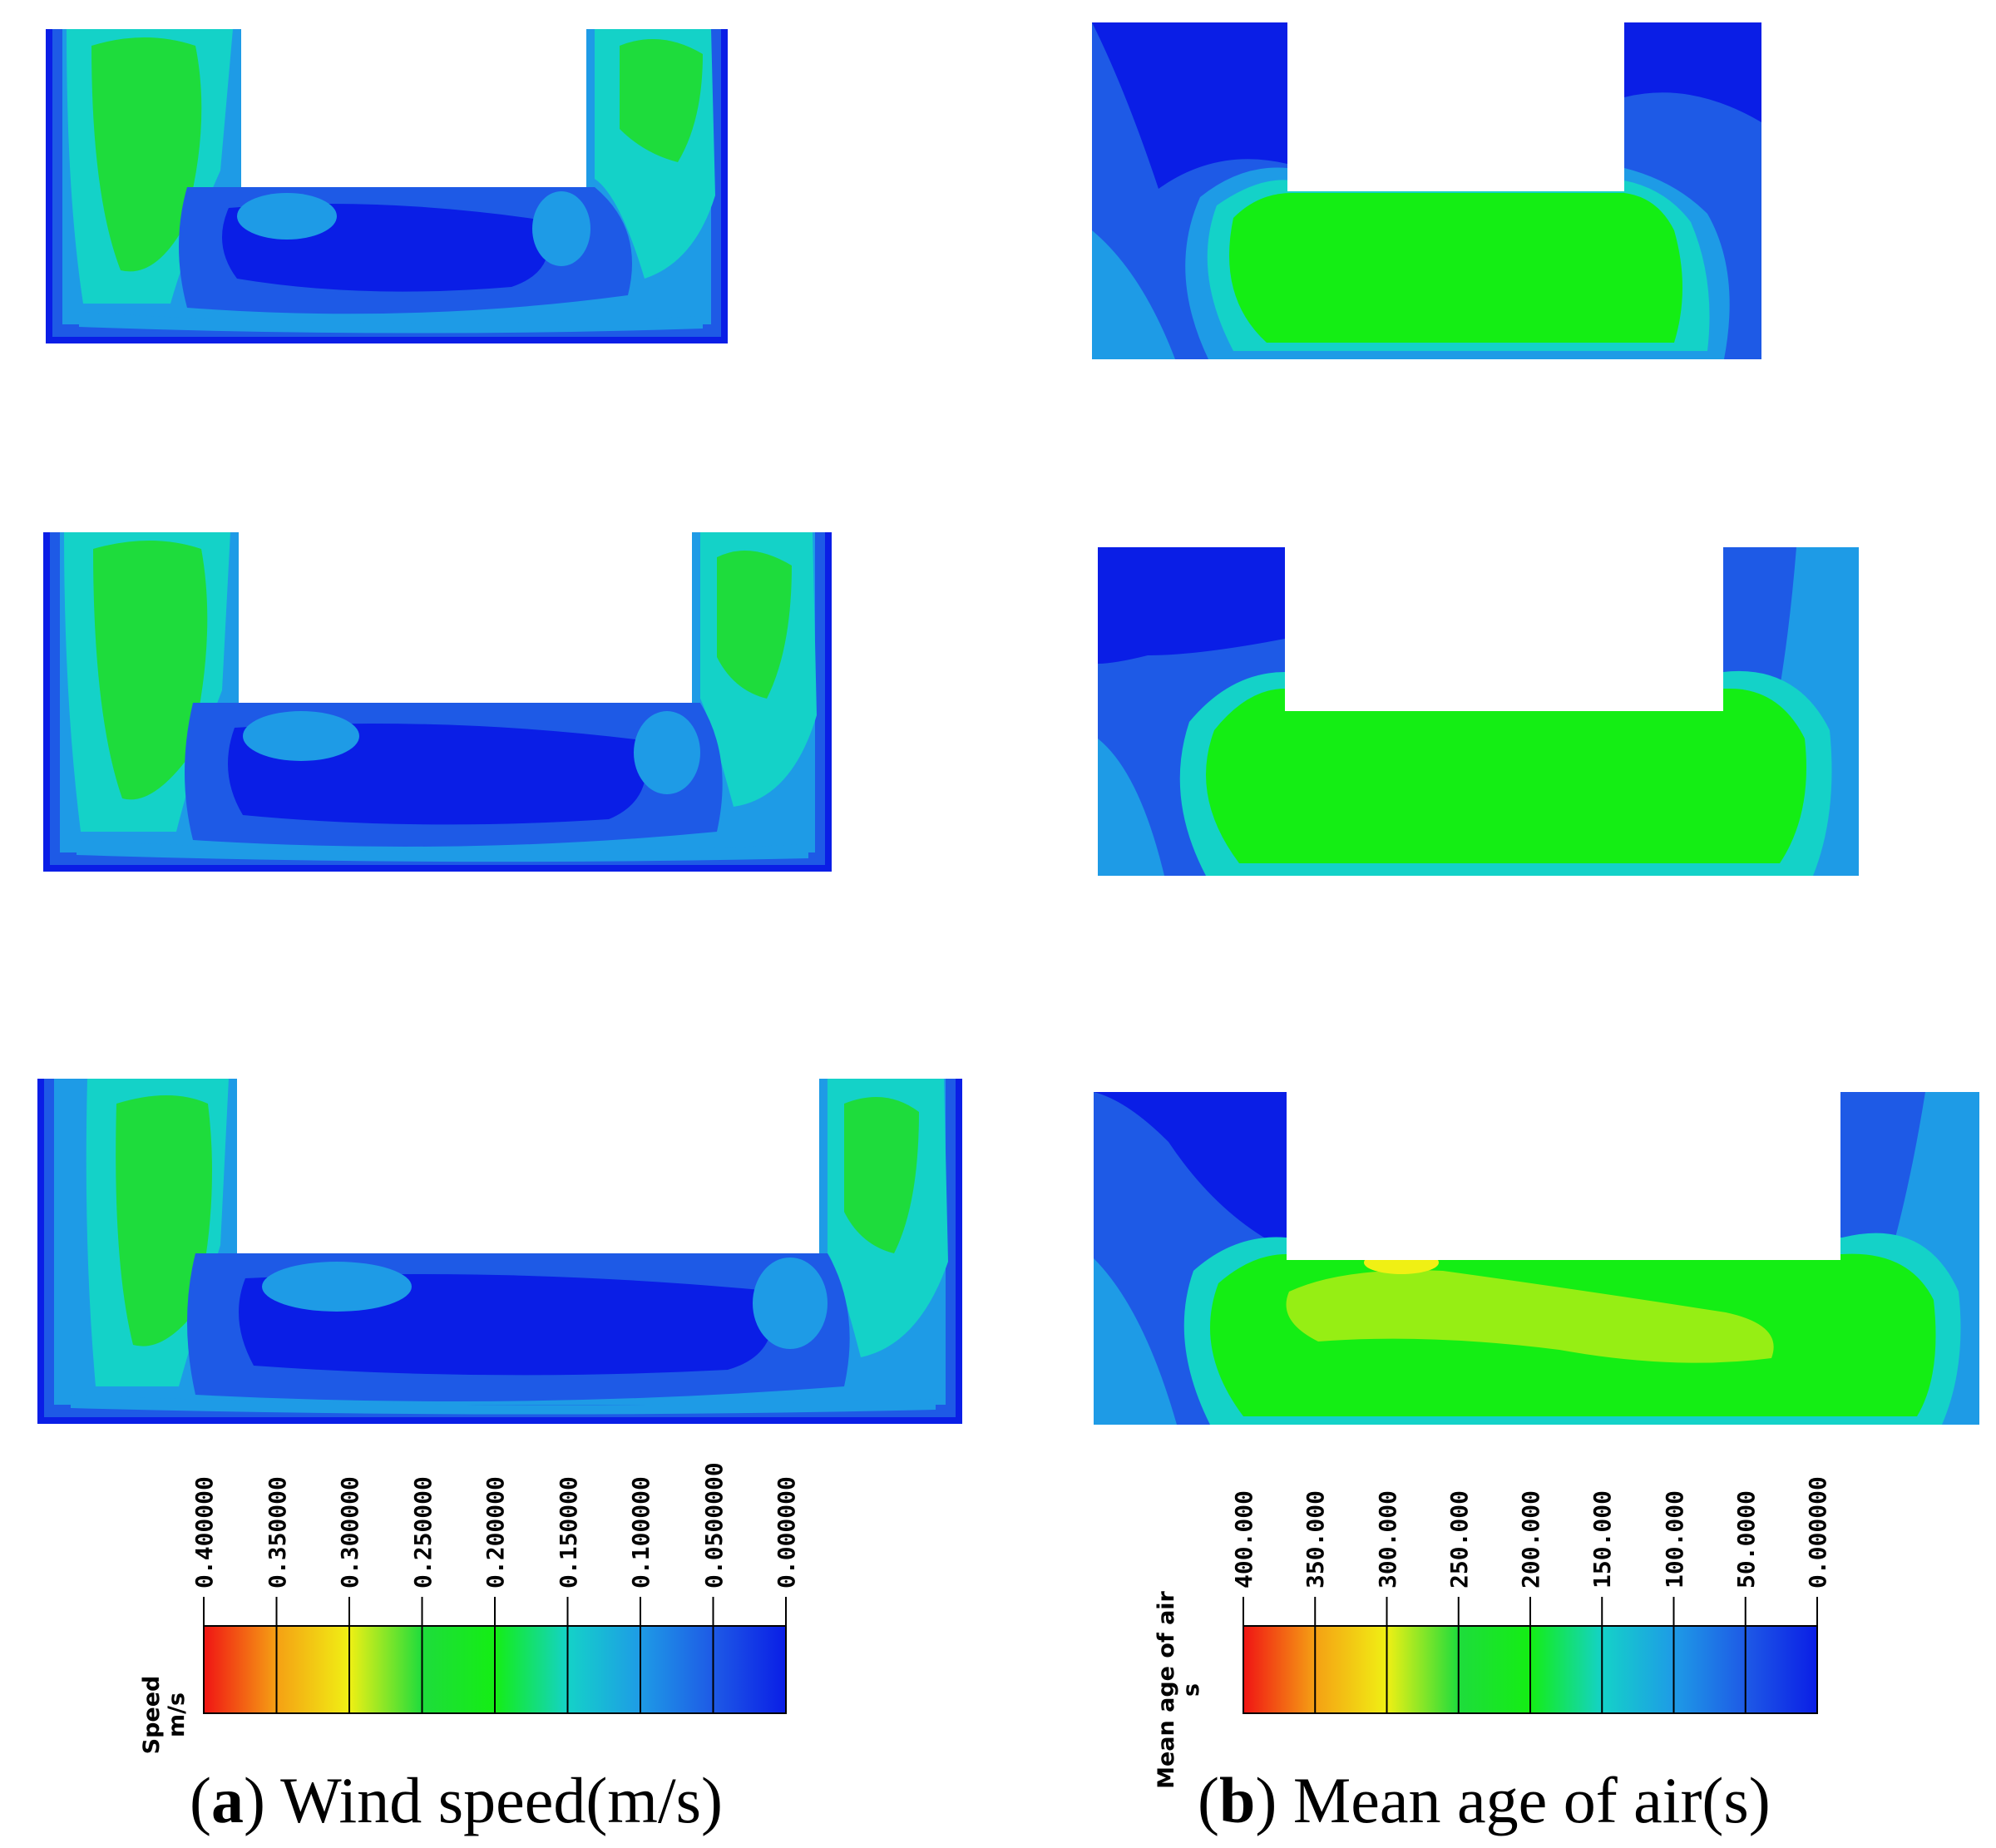 Image resolution: width=1996 pixels, height=1848 pixels. Describe the element at coordinates (1817, 1532) in the screenshot. I see `age-legend-tick-label: 0.000000` at that location.